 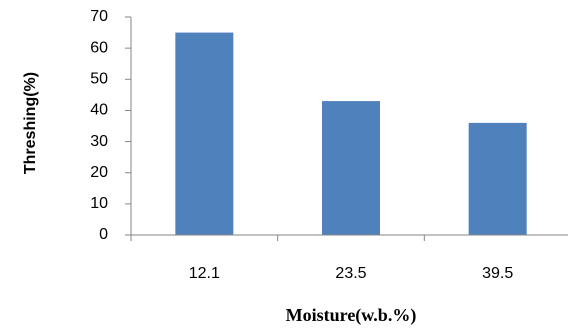 What do you see at coordinates (99, 16) in the screenshot?
I see `y-tick-label-7: 70` at bounding box center [99, 16].